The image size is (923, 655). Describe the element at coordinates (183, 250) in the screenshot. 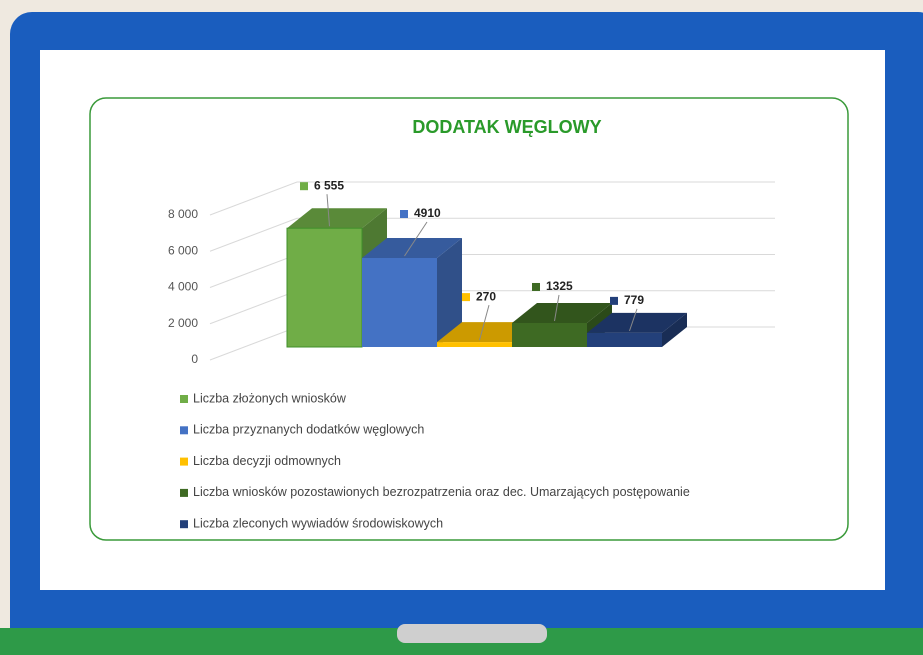

I see `y-tick-label: 6 000` at that location.